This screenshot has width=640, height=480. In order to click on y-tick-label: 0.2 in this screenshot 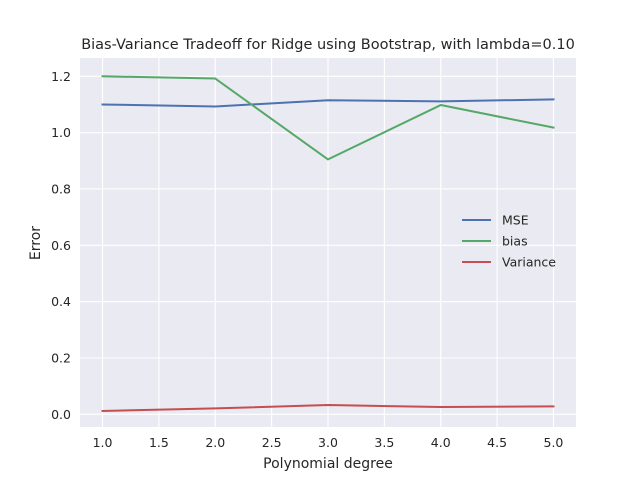, I will do `click(61, 357)`.